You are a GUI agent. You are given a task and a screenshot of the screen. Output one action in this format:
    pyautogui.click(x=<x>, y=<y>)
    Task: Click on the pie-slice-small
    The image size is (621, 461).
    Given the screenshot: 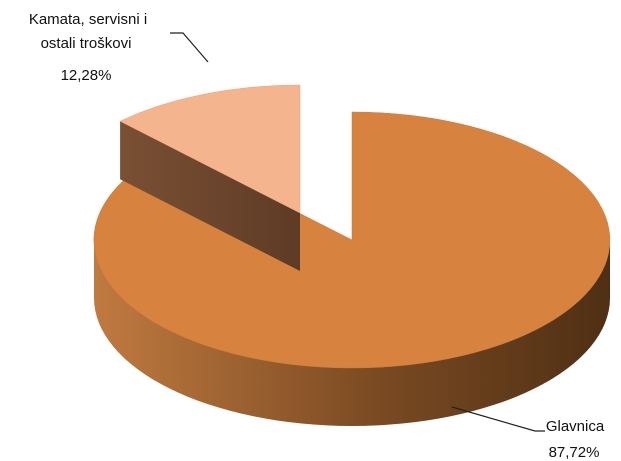 What is the action you would take?
    pyautogui.click(x=210, y=149)
    